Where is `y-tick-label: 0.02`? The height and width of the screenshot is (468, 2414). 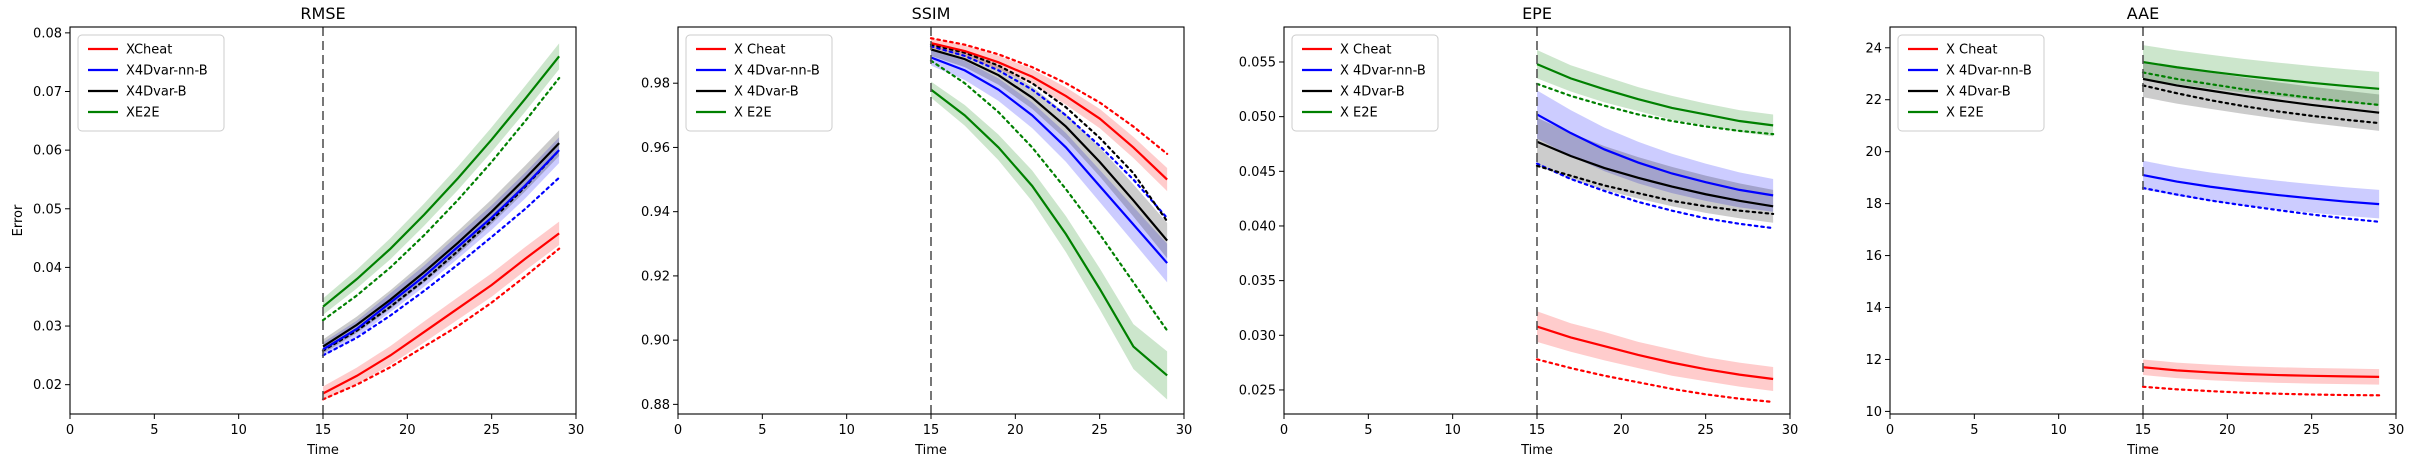
y-tick-label: 0.02 is located at coordinates (47, 385).